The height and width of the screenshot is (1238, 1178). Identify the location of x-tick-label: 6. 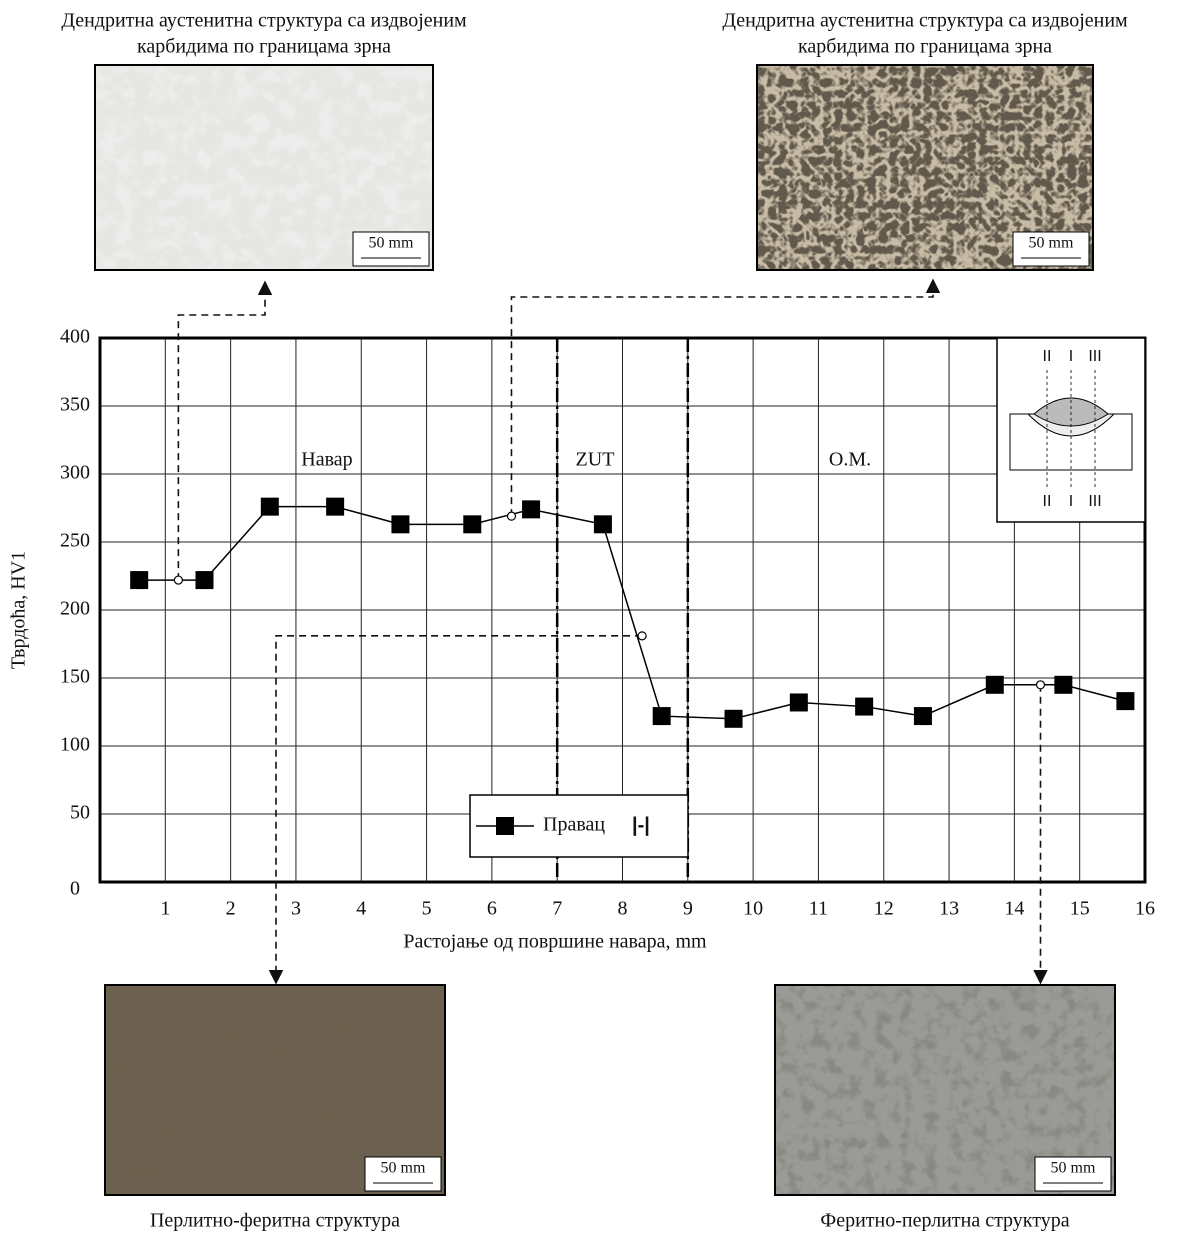
(492, 909).